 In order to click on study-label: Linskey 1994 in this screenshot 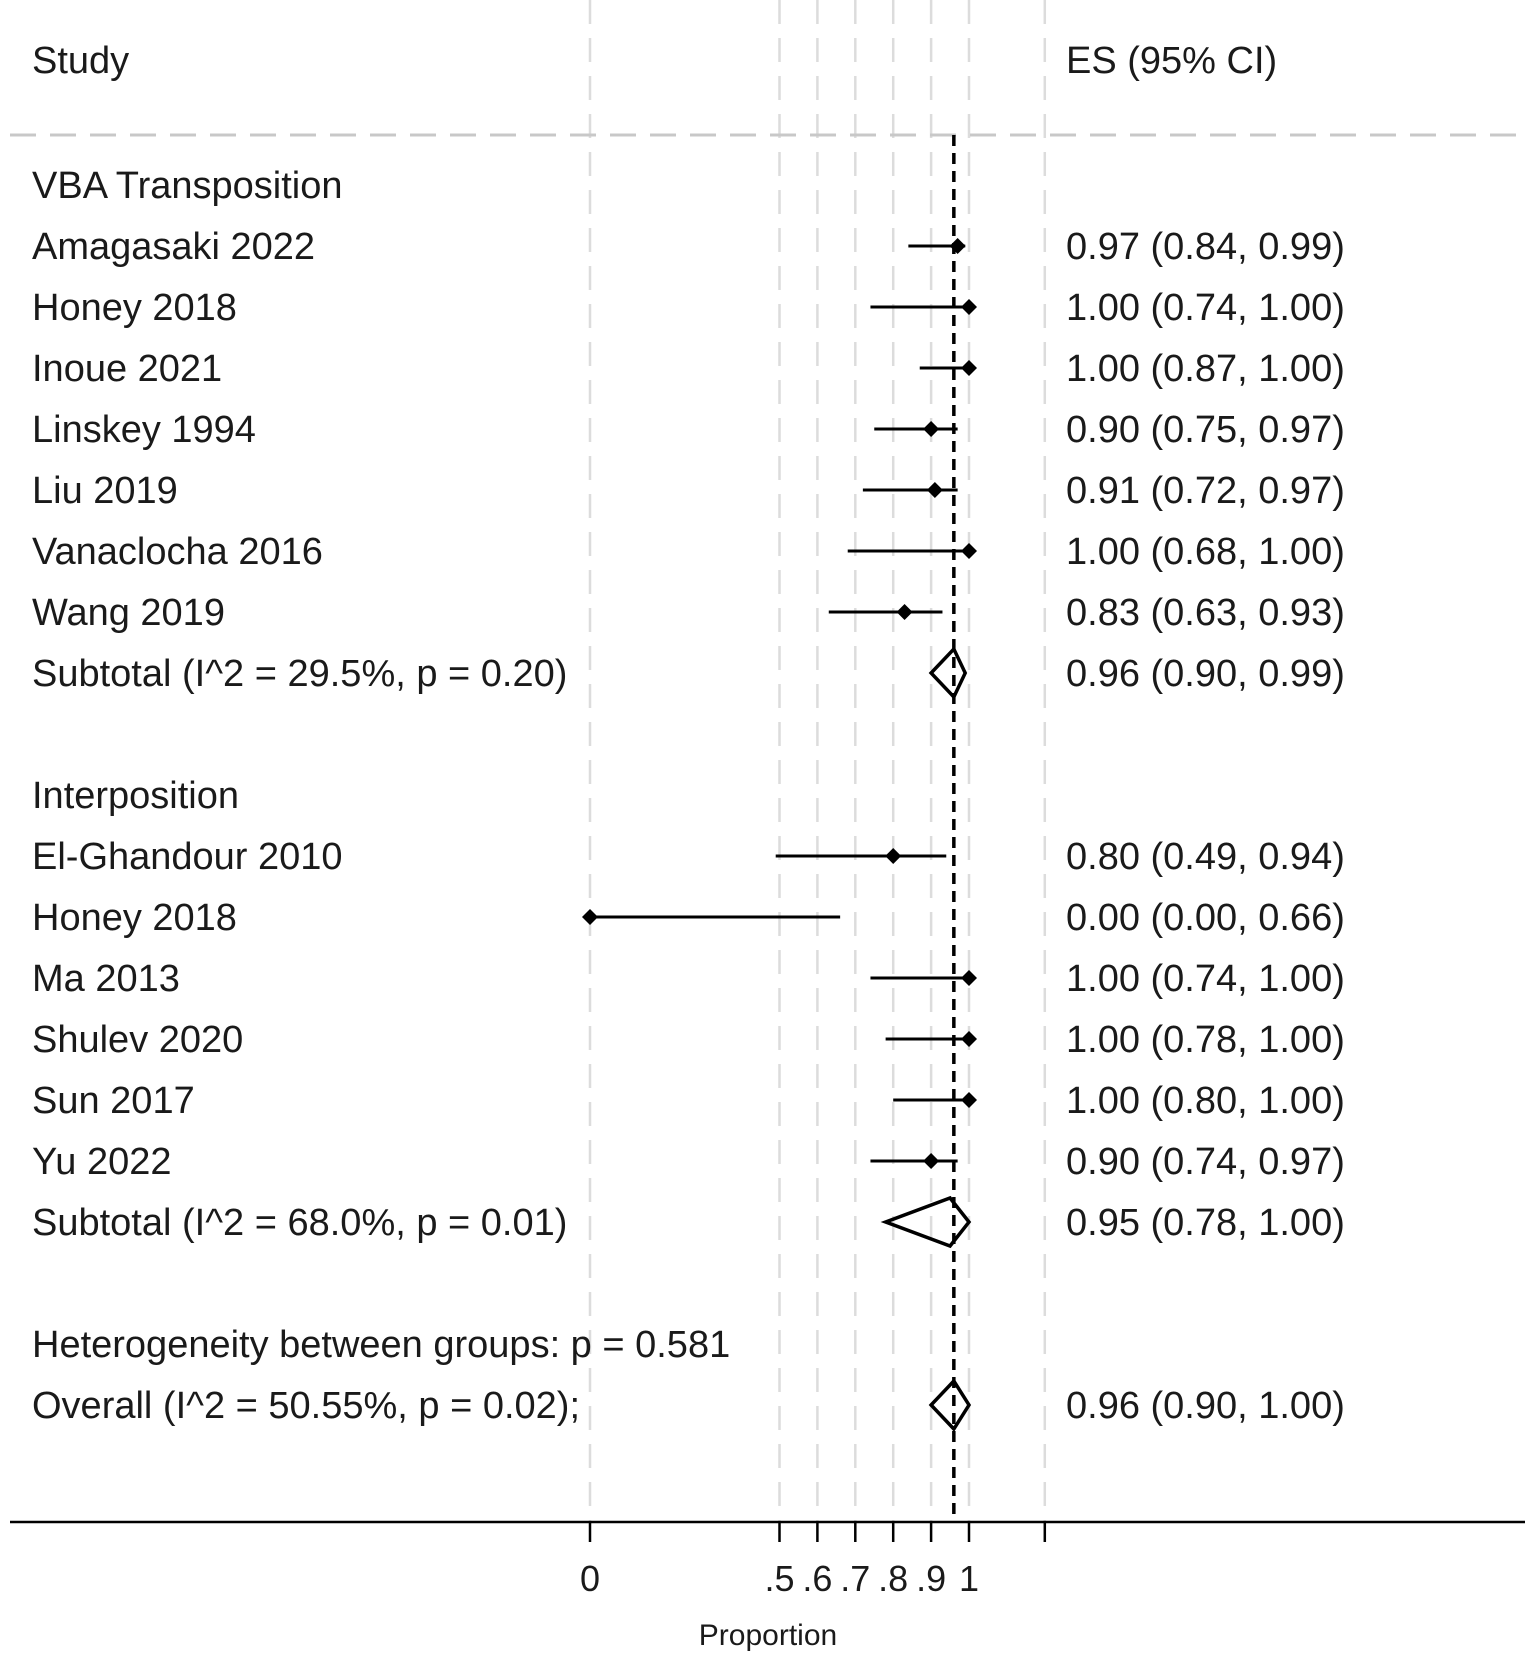, I will do `click(144, 430)`.